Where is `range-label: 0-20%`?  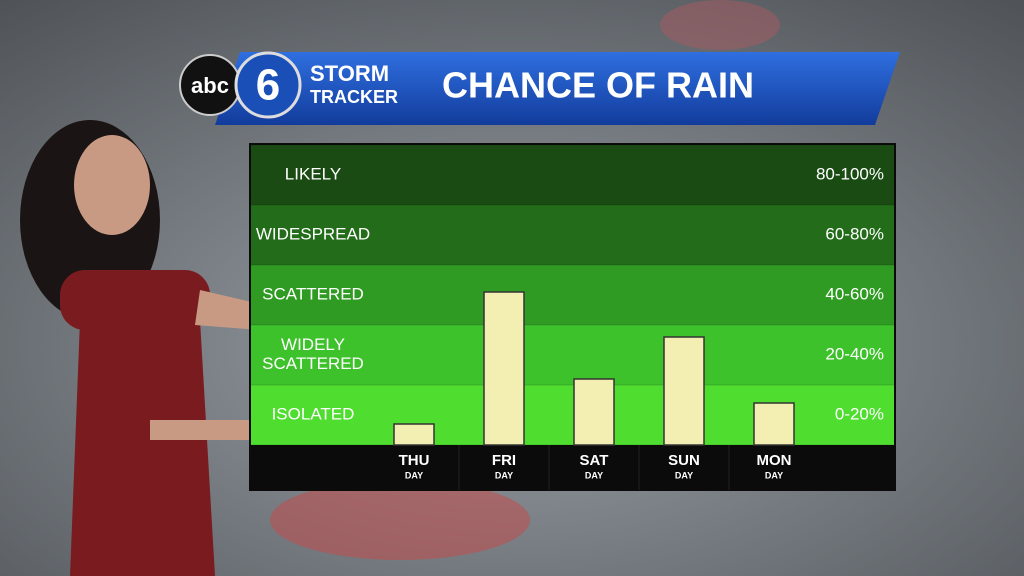 range-label: 0-20% is located at coordinates (859, 413).